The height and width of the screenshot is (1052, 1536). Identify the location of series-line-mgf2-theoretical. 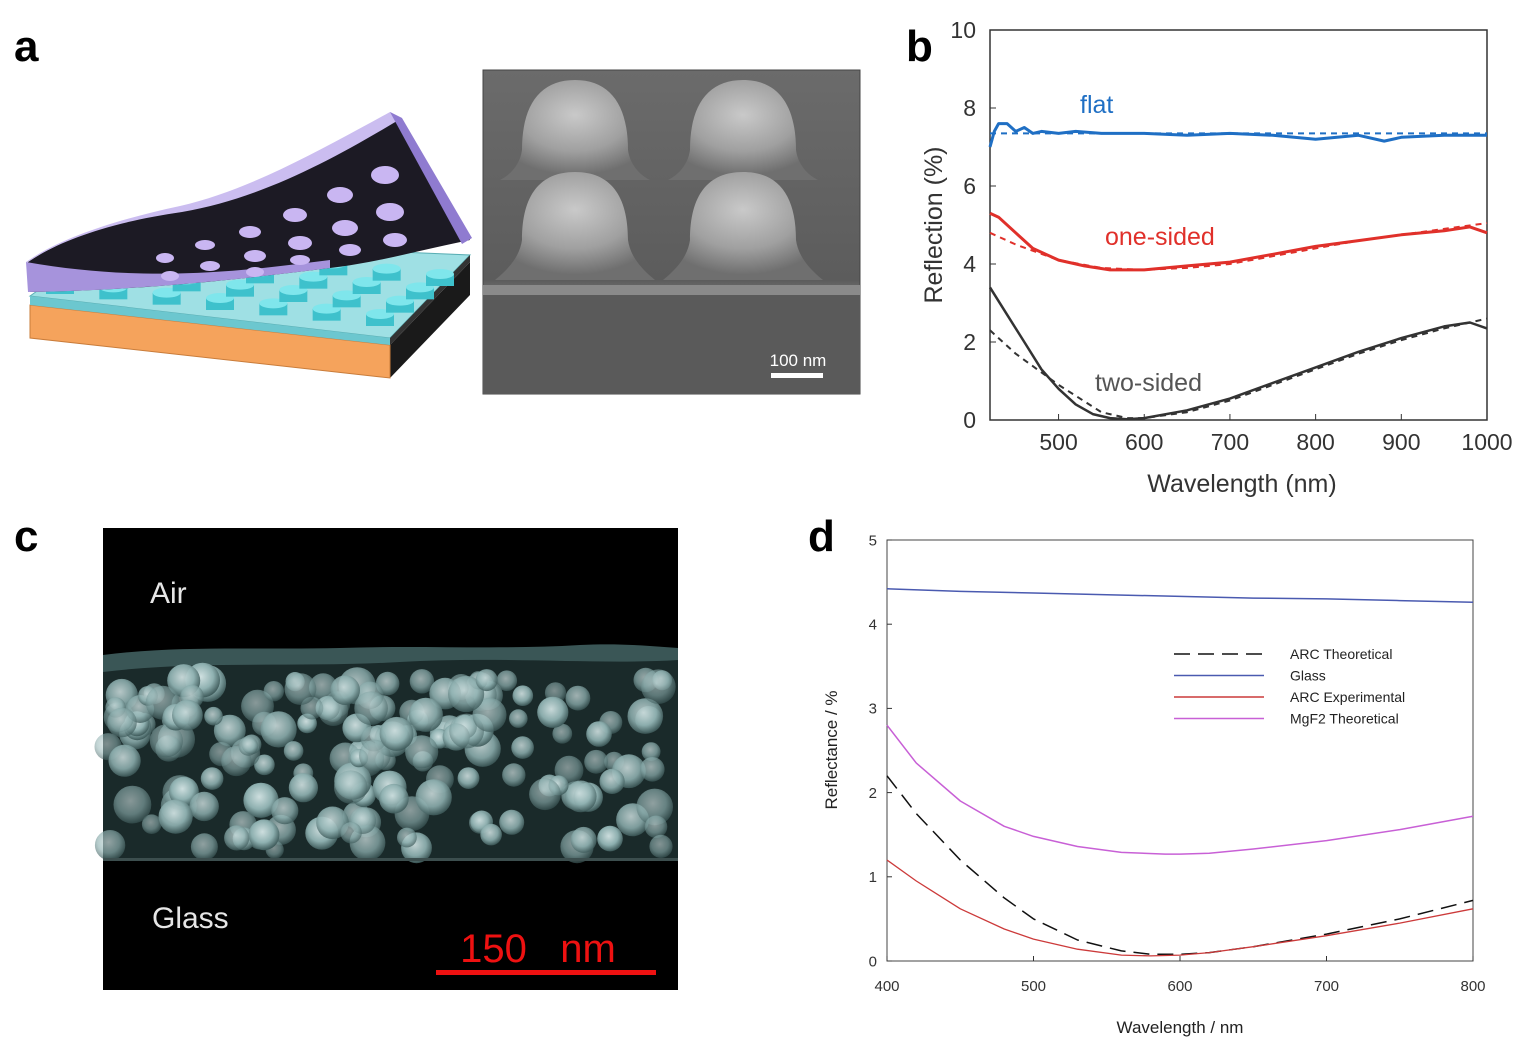
(1180, 789).